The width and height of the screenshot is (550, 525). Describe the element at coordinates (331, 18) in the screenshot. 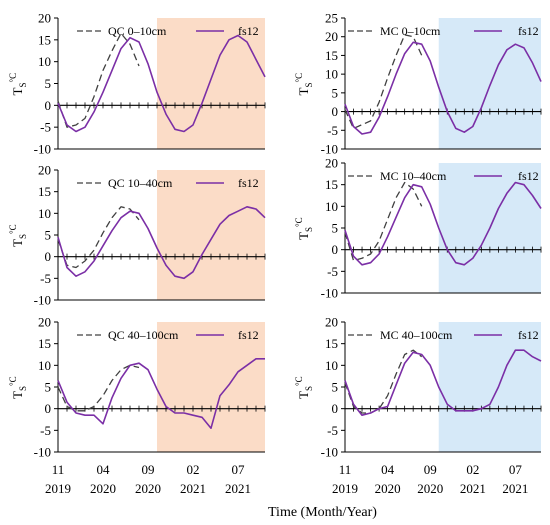

I see `y-tick-label: 25` at that location.